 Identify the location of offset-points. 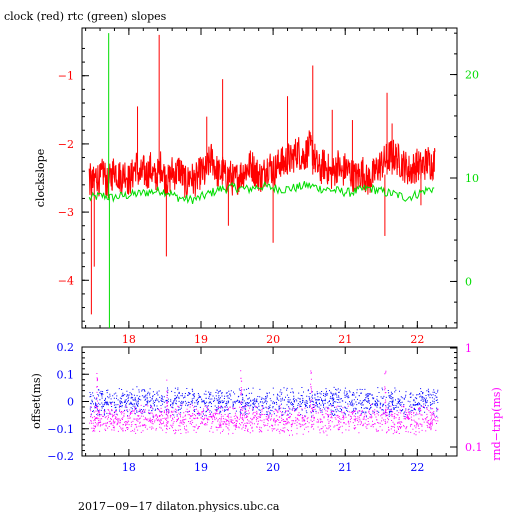
(264, 402).